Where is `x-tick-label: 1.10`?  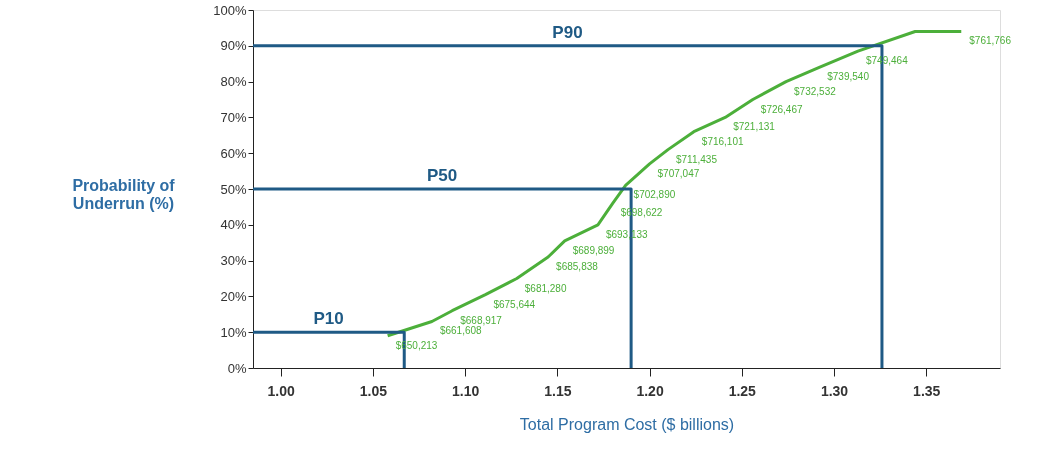
x-tick-label: 1.10 is located at coordinates (465, 390).